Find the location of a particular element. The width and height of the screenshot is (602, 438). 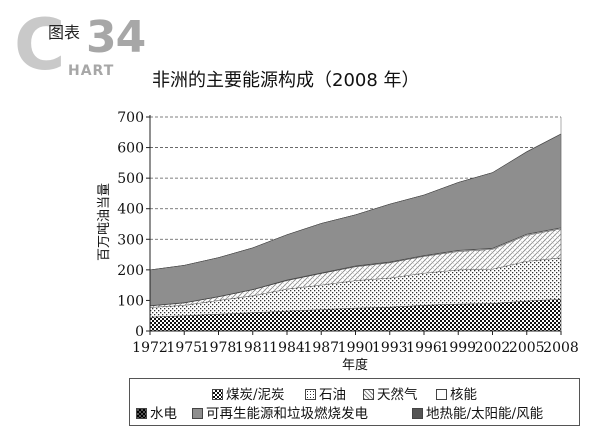

y-tick-label-500: 500 is located at coordinates (130, 179).